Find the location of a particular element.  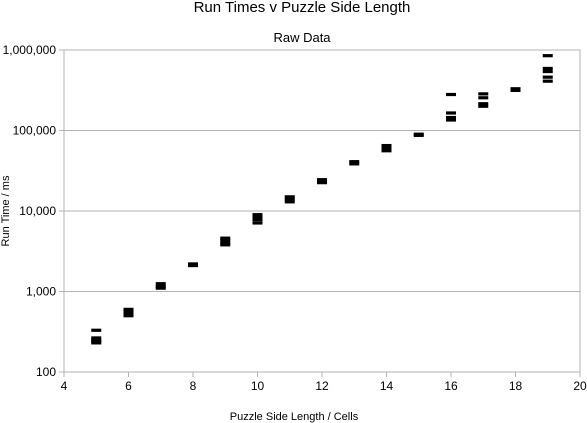

x-tick-labels: 4 6 8 10 12 14 16 18 20 is located at coordinates (324, 382).